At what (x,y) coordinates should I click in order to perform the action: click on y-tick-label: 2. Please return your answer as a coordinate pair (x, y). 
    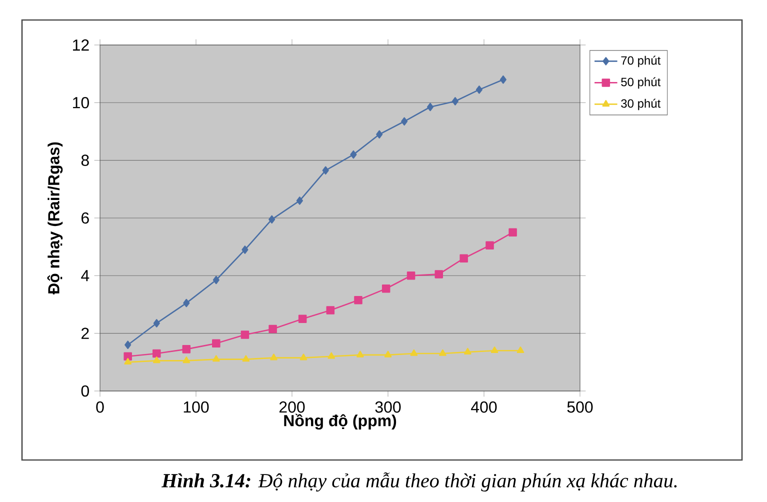
    Looking at the image, I should click on (85, 333).